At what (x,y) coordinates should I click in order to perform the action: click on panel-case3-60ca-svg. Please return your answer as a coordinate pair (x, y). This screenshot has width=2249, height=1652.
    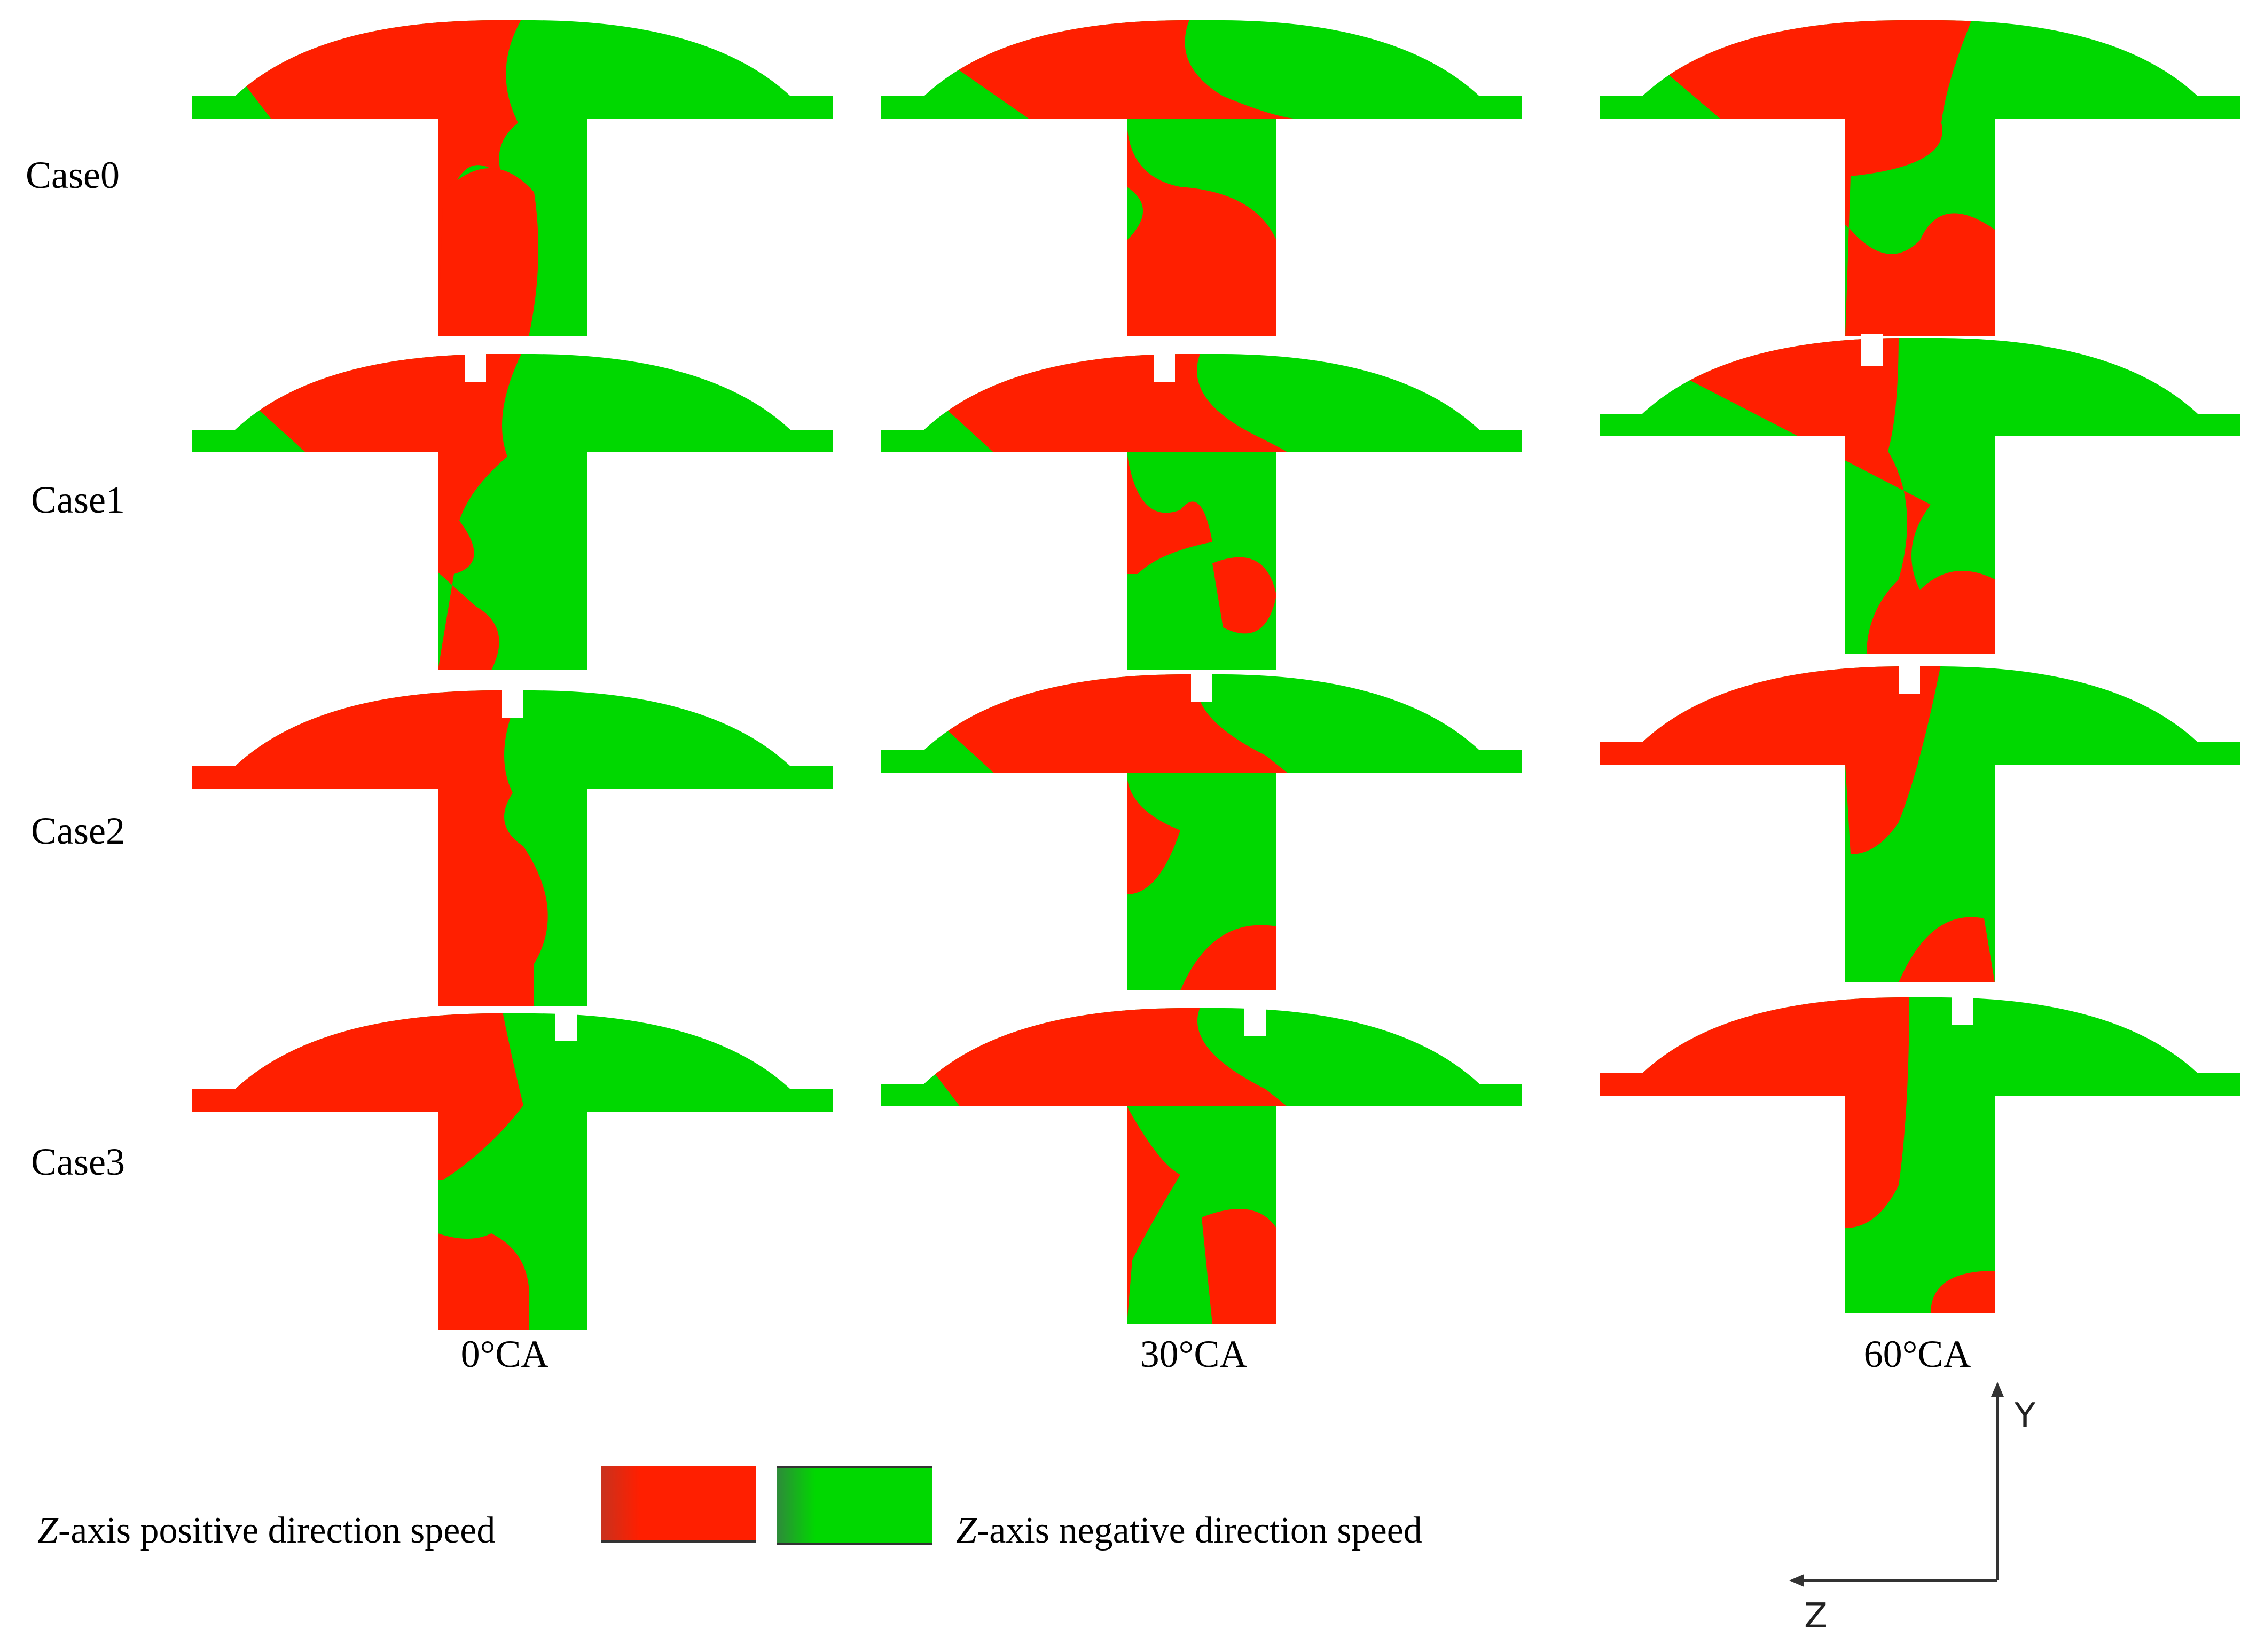
    Looking at the image, I should click on (1920, 1153).